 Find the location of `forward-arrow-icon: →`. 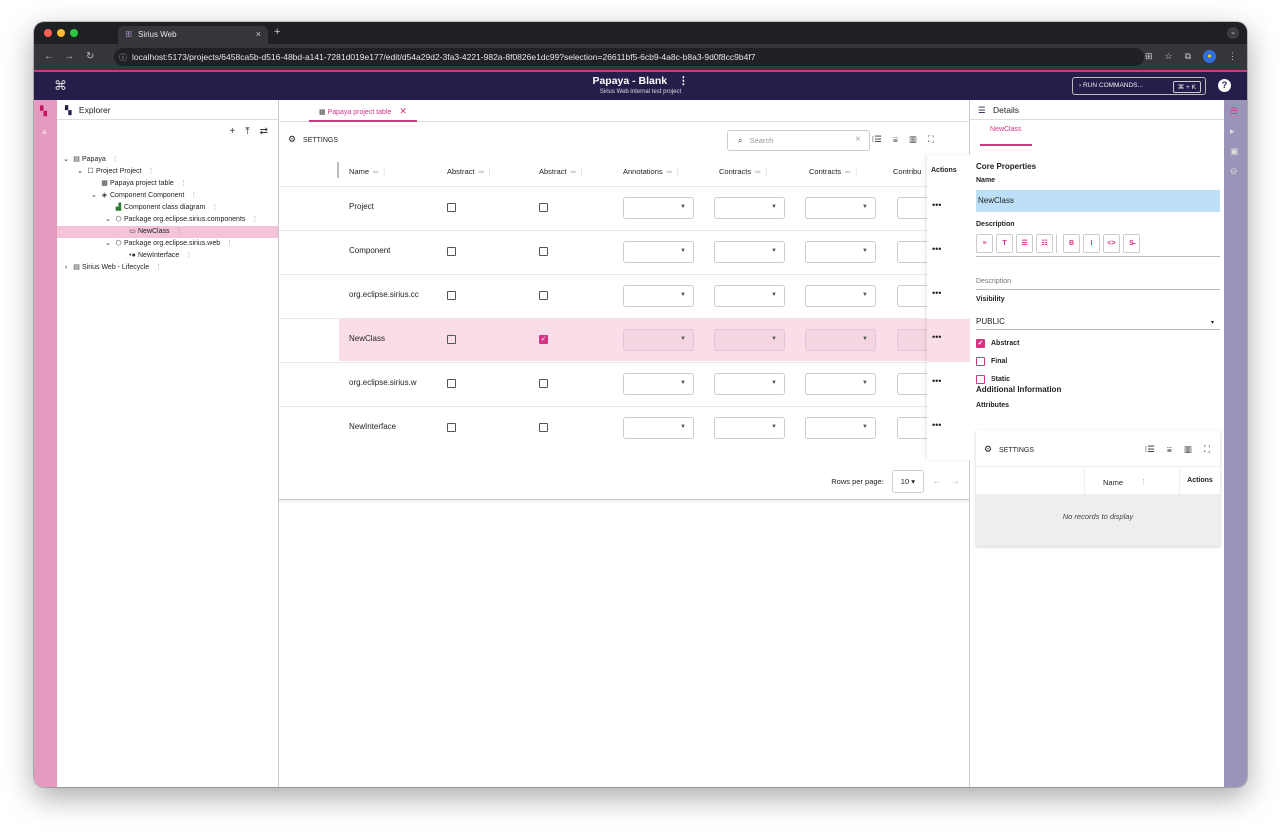

forward-arrow-icon: → is located at coordinates (69, 56).